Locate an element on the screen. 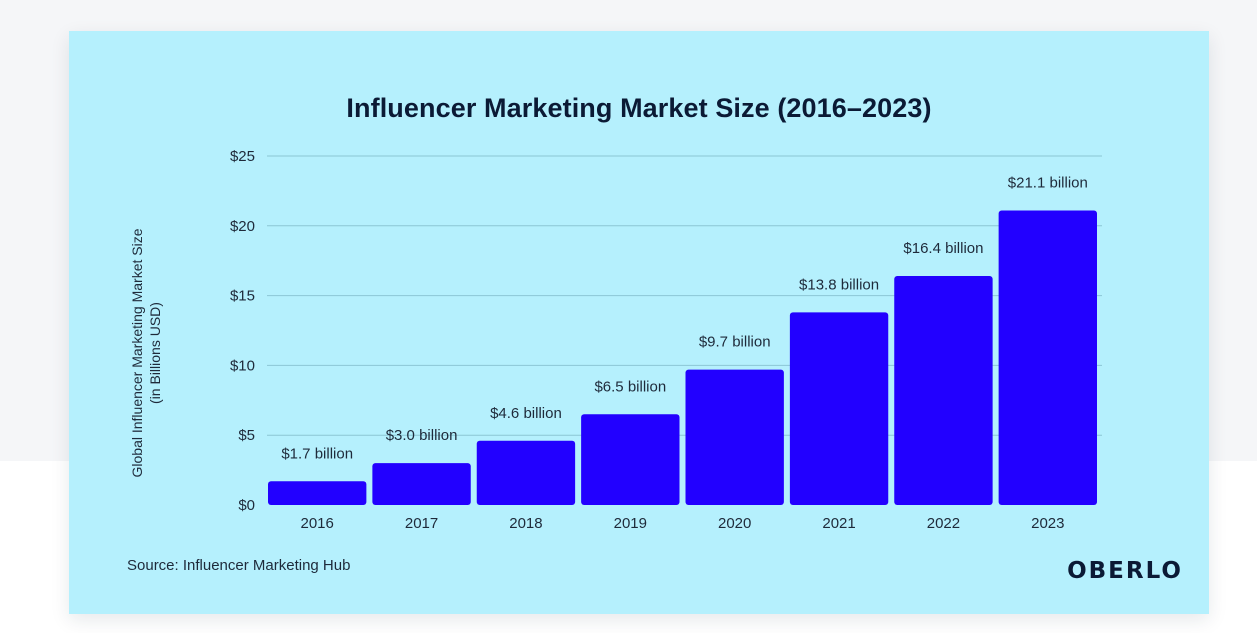 The image size is (1257, 633). x-tick-label: 2021 is located at coordinates (838, 523).